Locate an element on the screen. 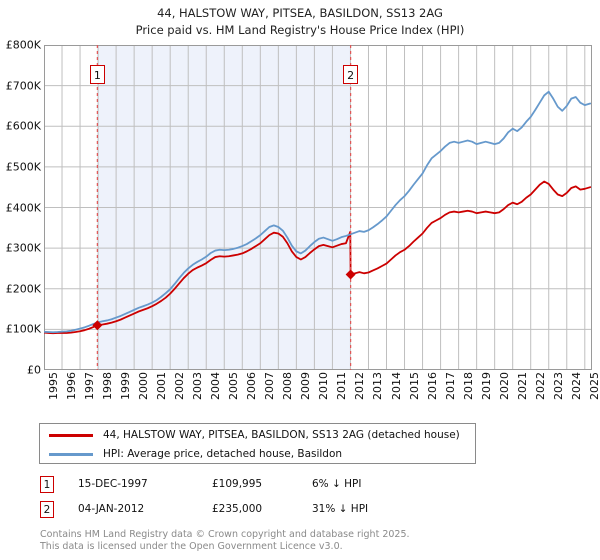  y-axis-tick-label: £700K is located at coordinates (23, 86).